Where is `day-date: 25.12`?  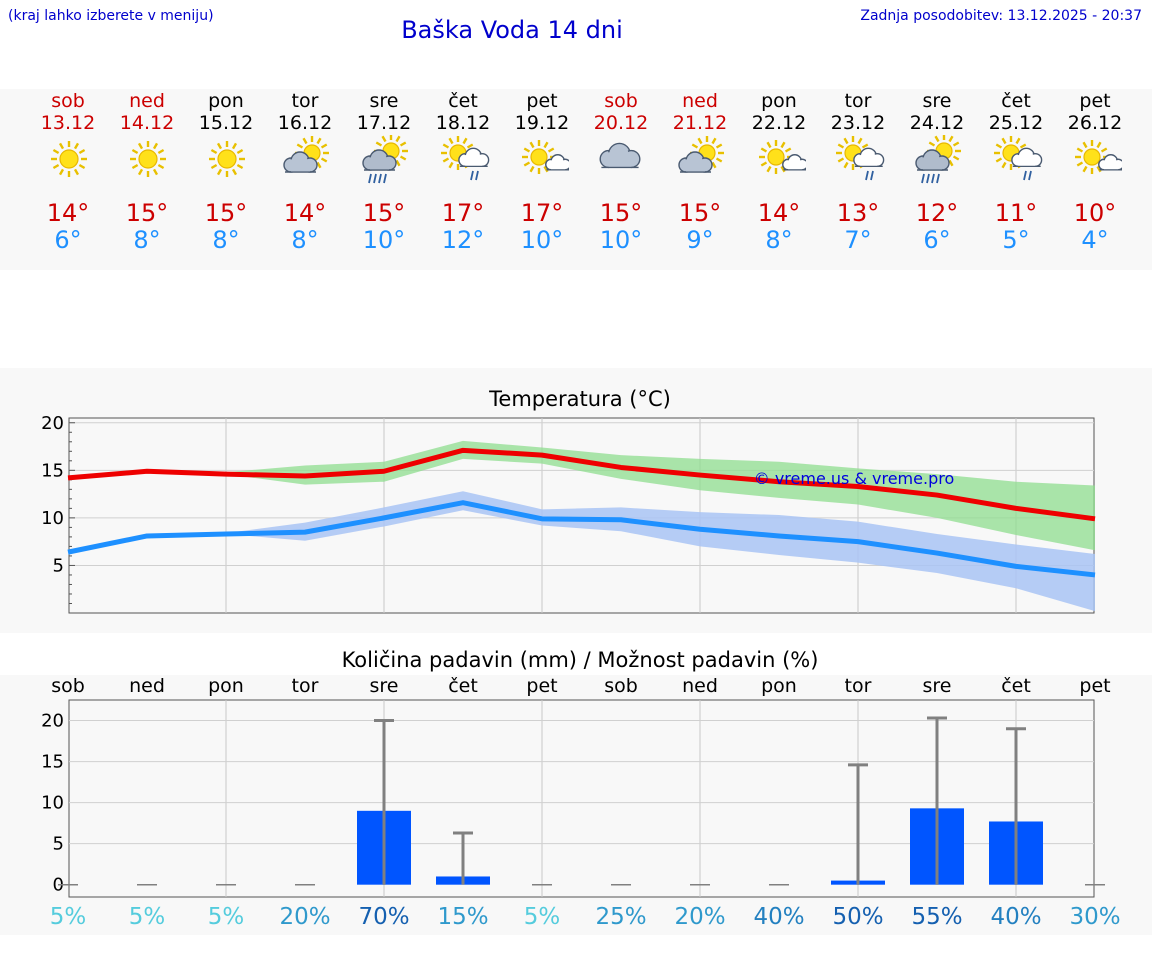
day-date: 25.12 is located at coordinates (1016, 123).